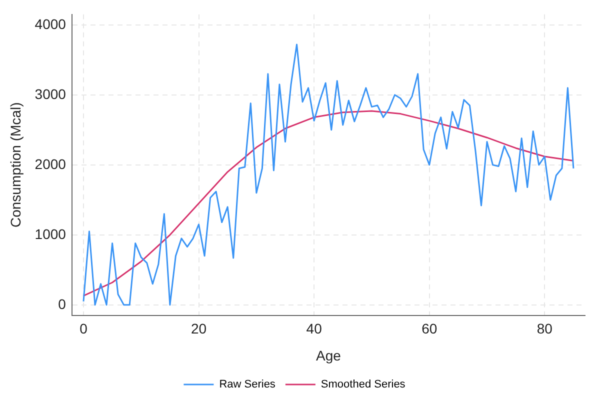 Image resolution: width=589 pixels, height=400 pixels. Describe the element at coordinates (50, 94) in the screenshot. I see `y-tick-label: 3000` at that location.